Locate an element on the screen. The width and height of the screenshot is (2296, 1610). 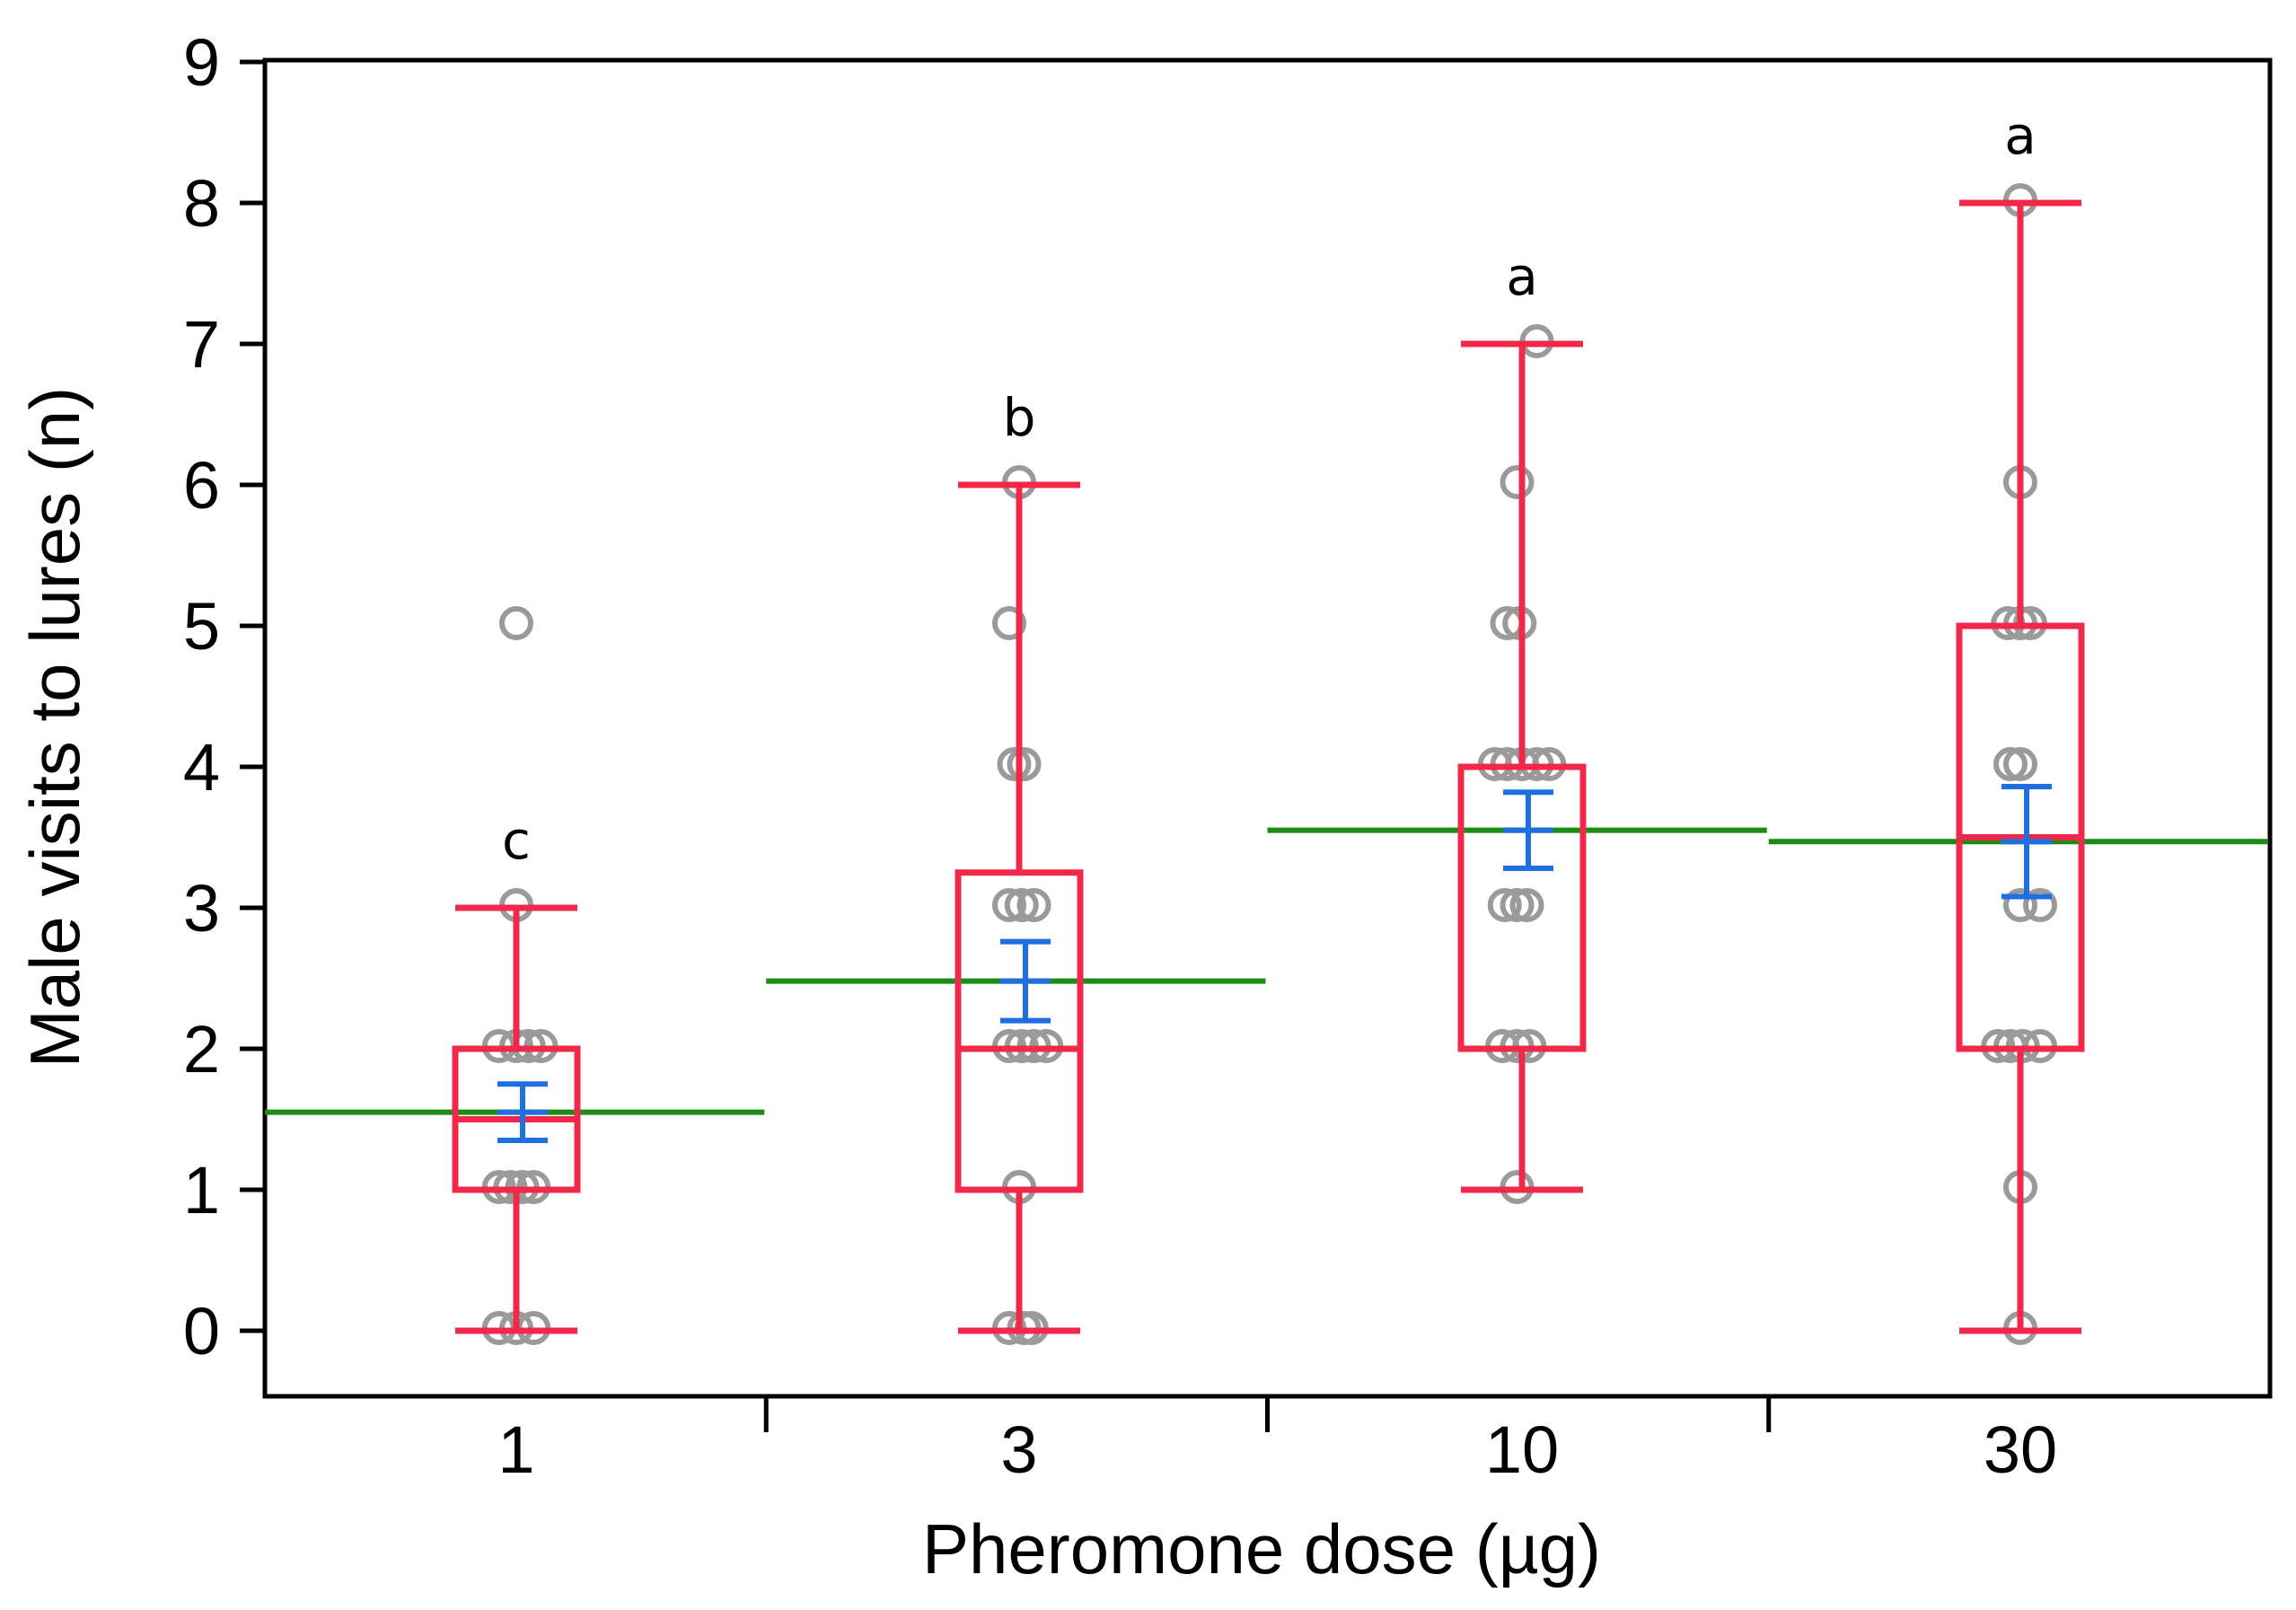
x-tick-label-1: 1 is located at coordinates (515, 1449).